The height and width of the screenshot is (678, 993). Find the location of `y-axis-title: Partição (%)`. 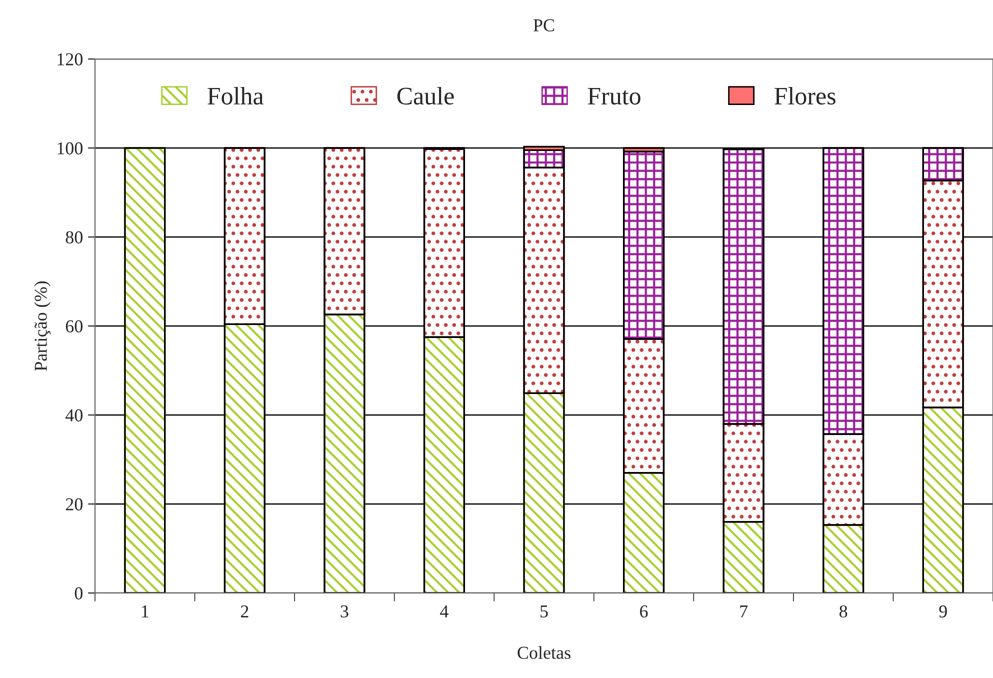

y-axis-title: Partição (%) is located at coordinates (42, 326).